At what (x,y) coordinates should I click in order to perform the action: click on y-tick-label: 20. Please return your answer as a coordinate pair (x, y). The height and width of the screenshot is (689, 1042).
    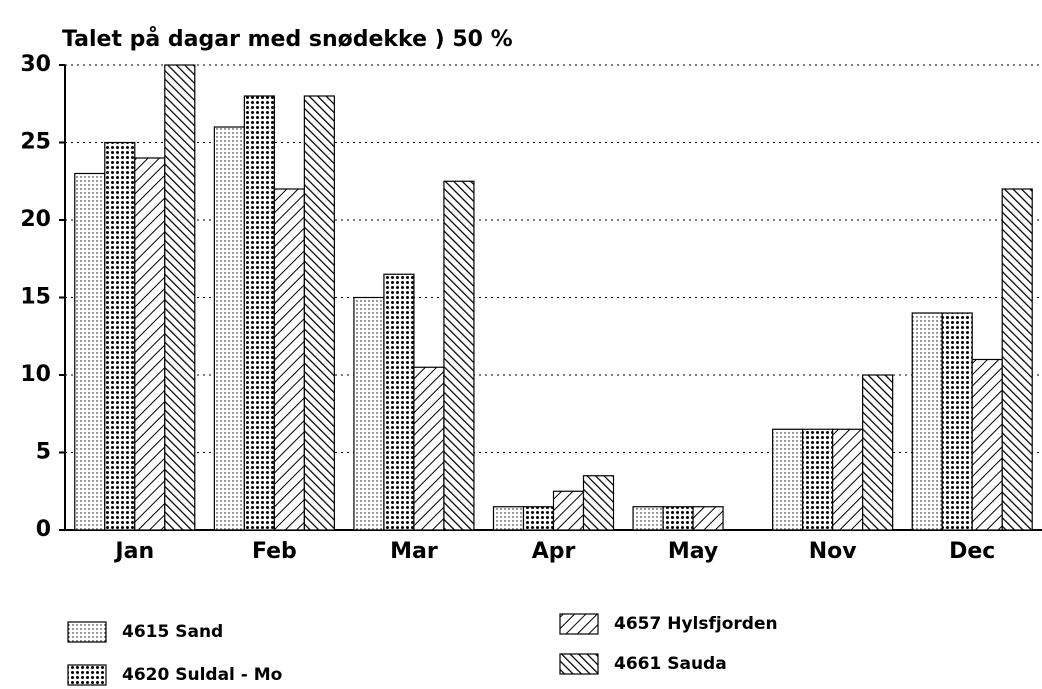
    Looking at the image, I should click on (35, 219).